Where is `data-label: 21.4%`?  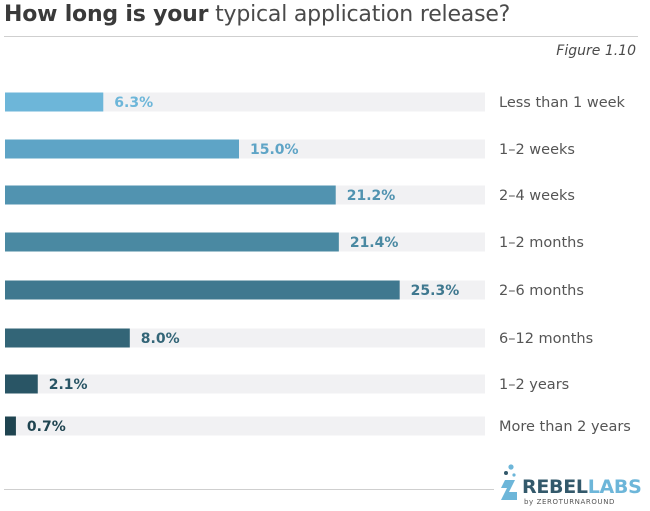
data-label: 21.4% is located at coordinates (374, 243).